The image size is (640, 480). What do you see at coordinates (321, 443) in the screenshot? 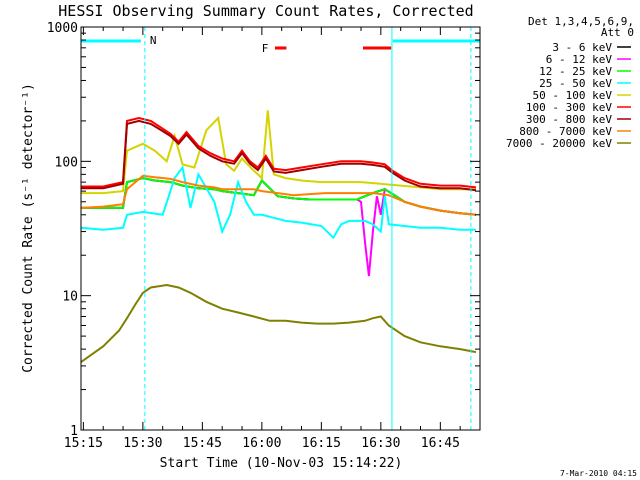
I see `x-tick-label: 16:15` at bounding box center [321, 443].